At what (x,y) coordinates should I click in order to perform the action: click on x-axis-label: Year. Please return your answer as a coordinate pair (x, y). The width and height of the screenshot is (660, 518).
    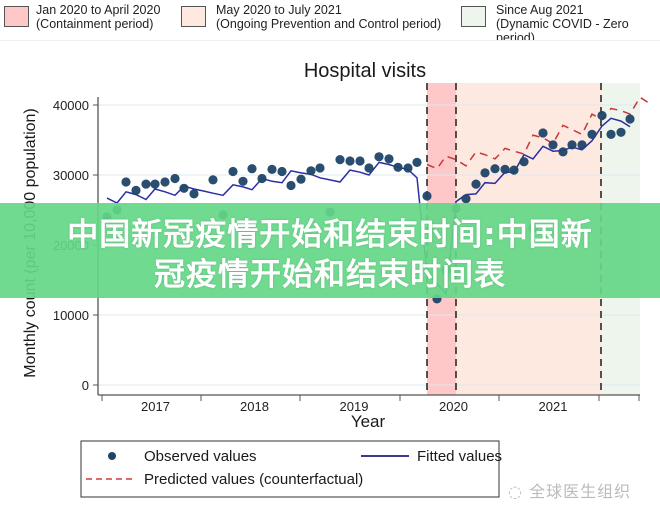
    Looking at the image, I should click on (368, 421).